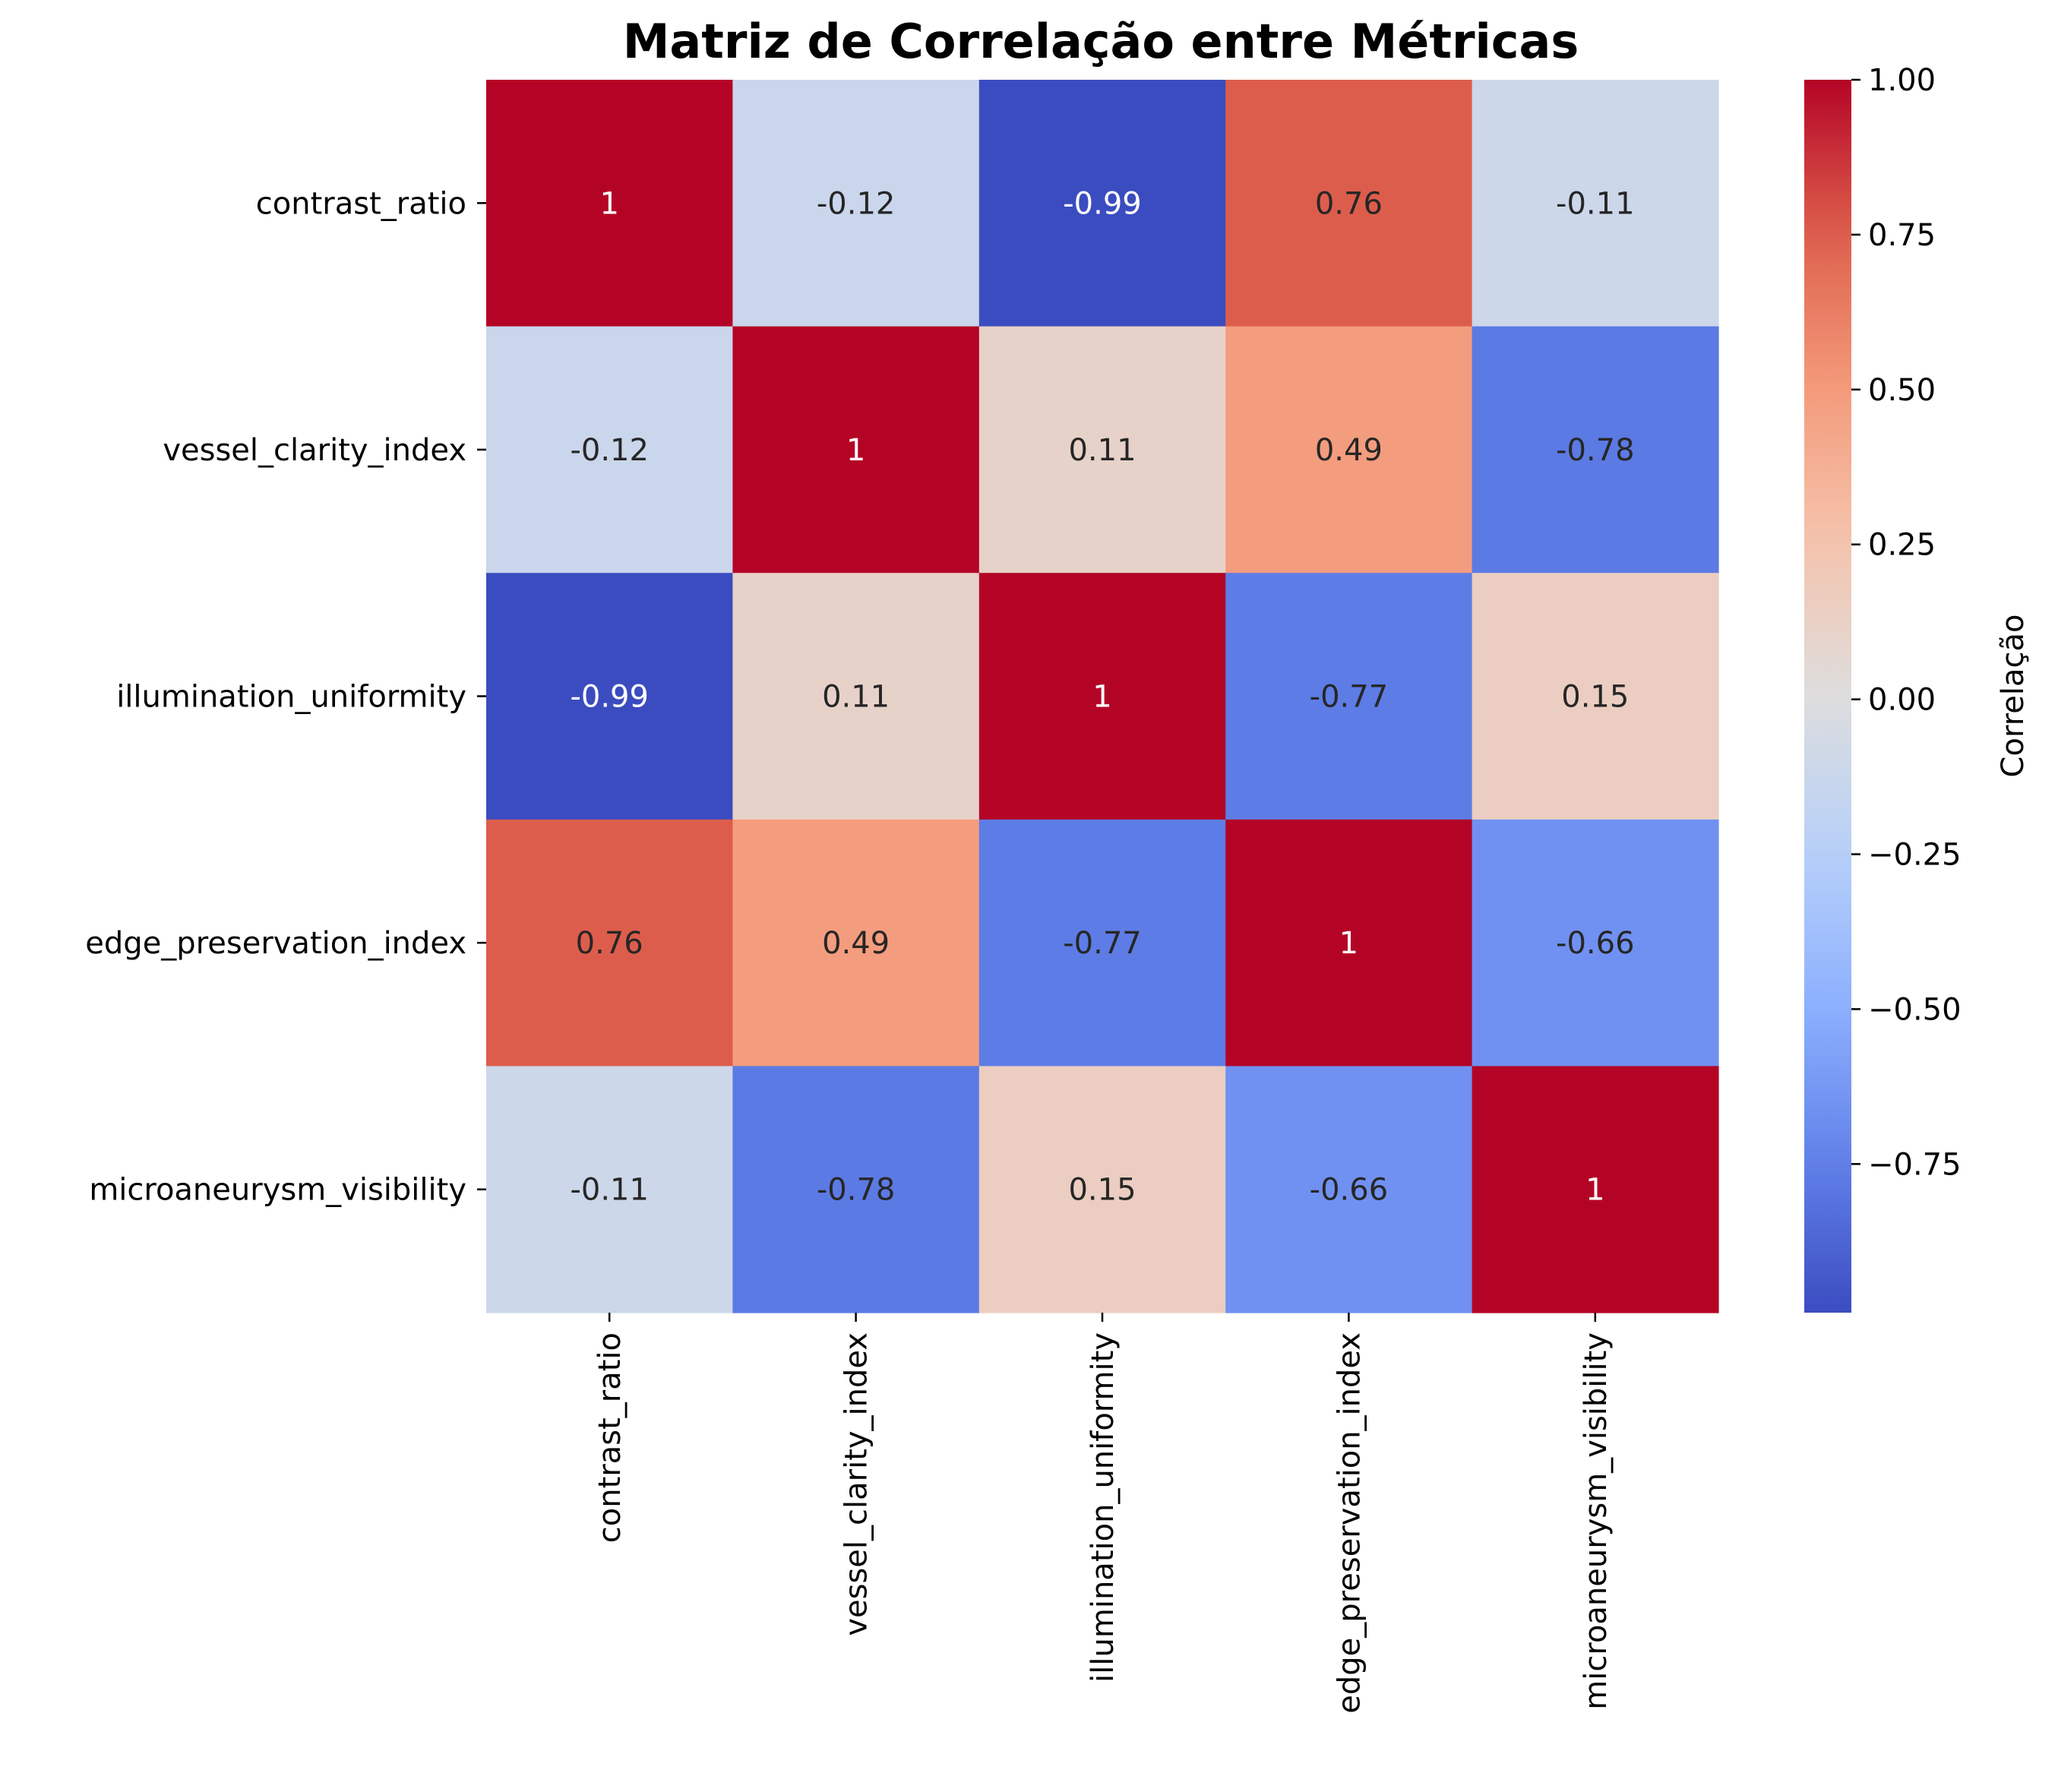 This screenshot has height=1792, width=2058. I want to click on colorbar-tick-label: 0.00, so click(1902, 700).